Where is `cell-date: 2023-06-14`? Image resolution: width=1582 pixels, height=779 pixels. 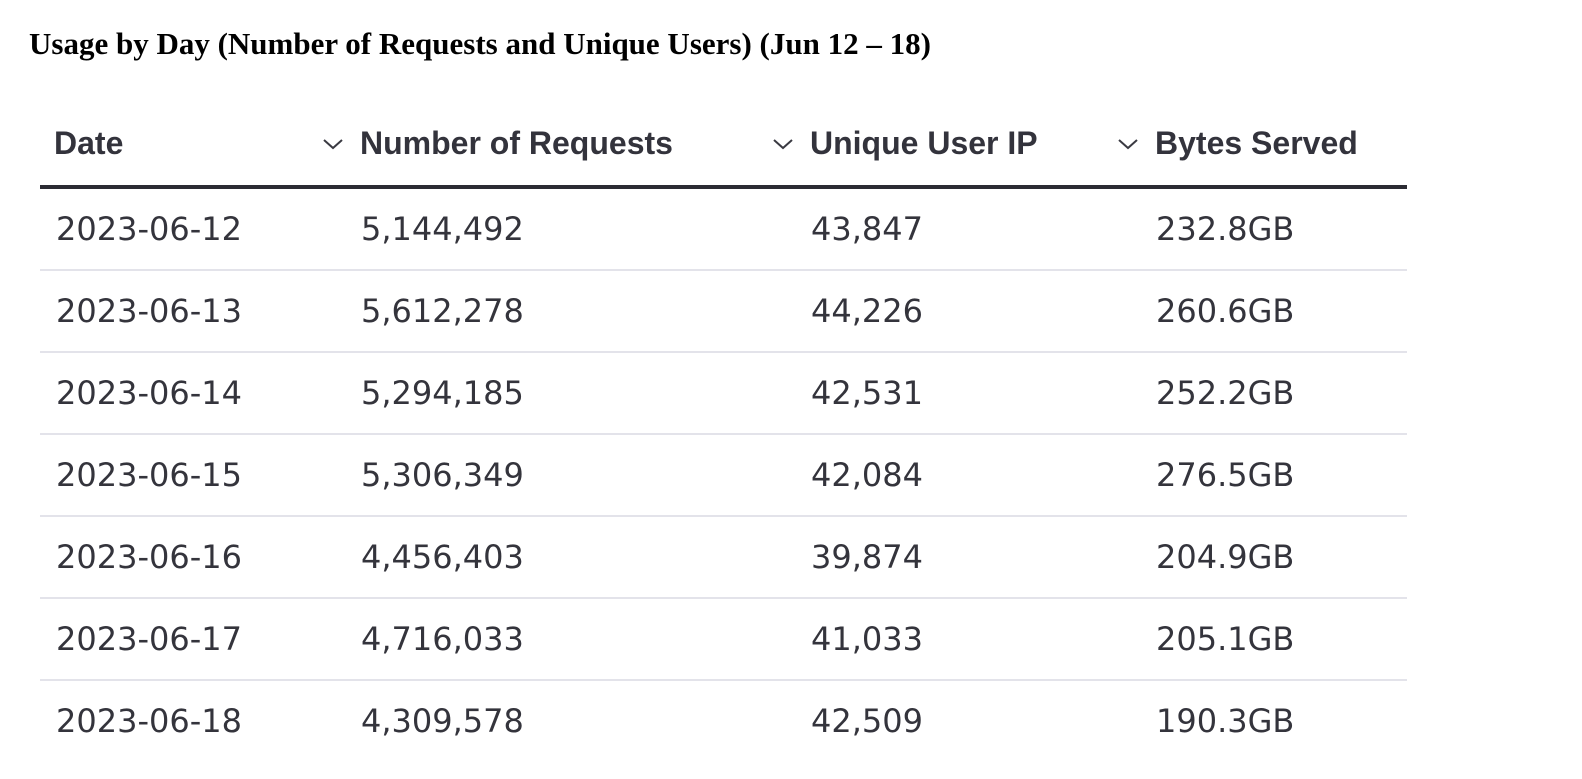 cell-date: 2023-06-14 is located at coordinates (200, 393).